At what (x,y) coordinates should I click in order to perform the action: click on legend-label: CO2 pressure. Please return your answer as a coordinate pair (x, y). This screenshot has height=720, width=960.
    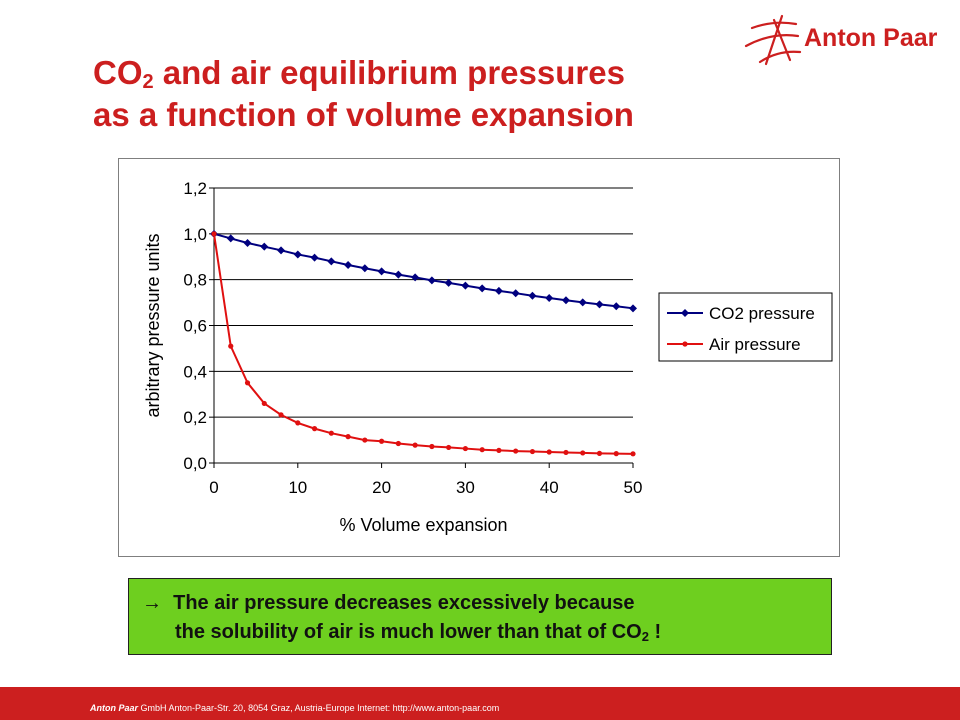
    Looking at the image, I should click on (762, 313).